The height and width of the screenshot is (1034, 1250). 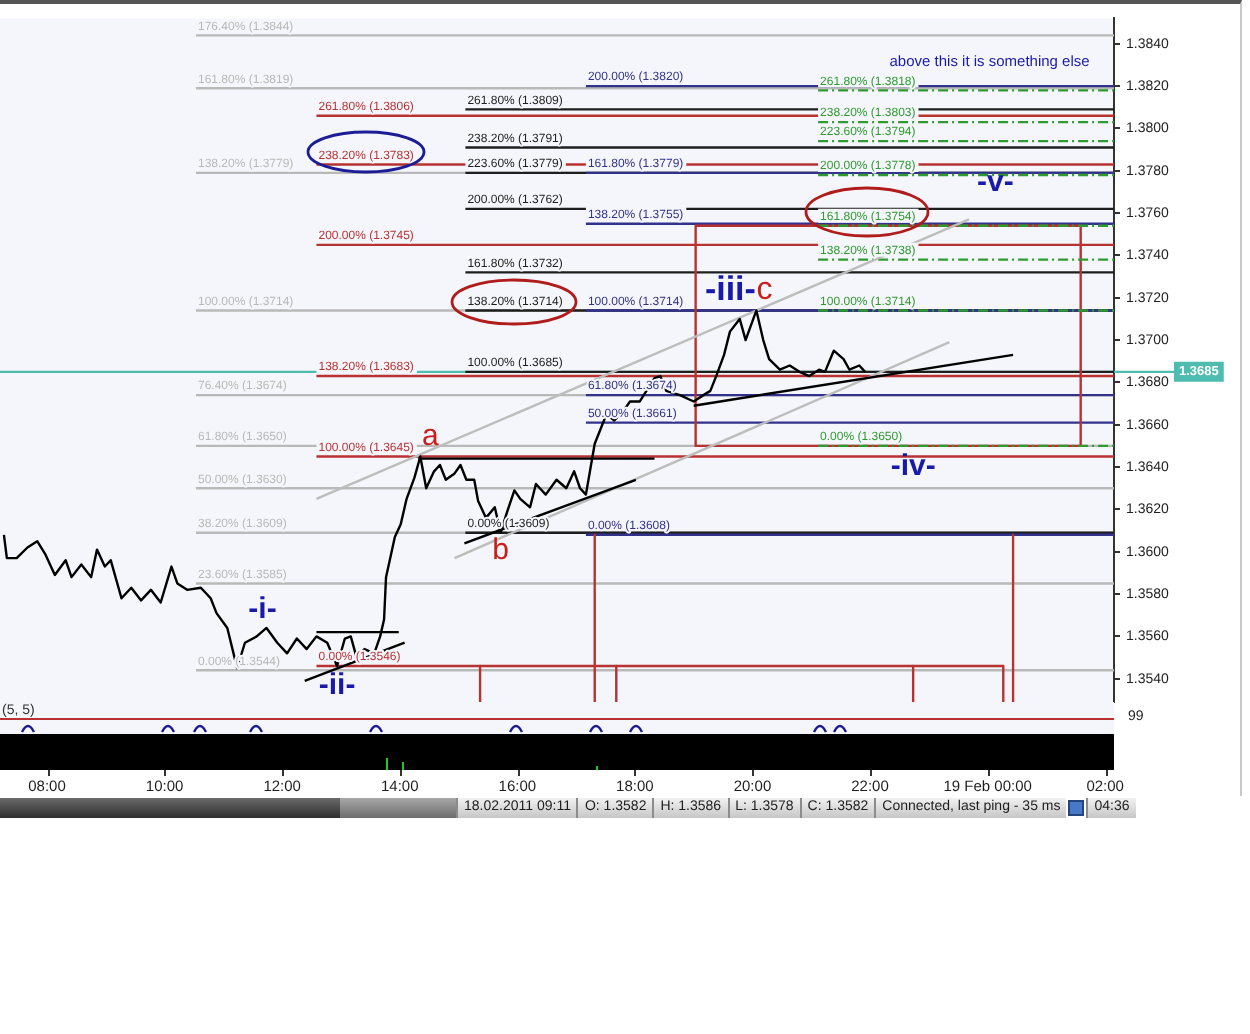 What do you see at coordinates (995, 182) in the screenshot?
I see `annotation: -v-` at bounding box center [995, 182].